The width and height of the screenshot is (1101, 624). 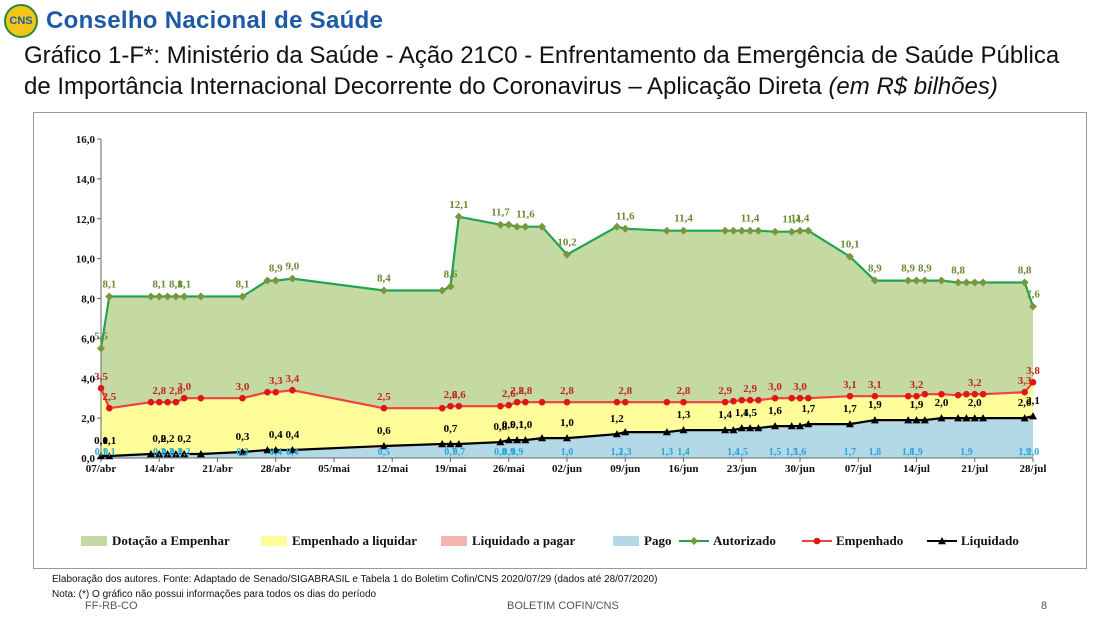 What do you see at coordinates (275, 469) in the screenshot?
I see `x-tick-label: 28/abr` at bounding box center [275, 469].